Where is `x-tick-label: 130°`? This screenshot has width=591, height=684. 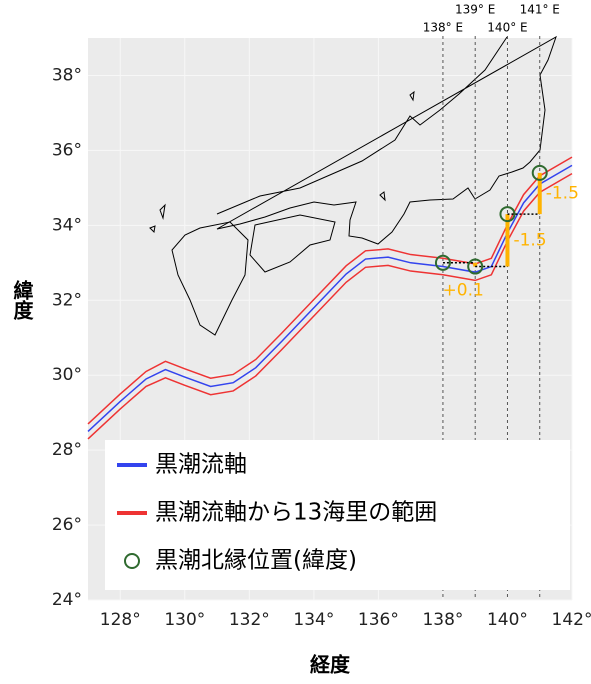
x-tick-label: 130° is located at coordinates (184, 620).